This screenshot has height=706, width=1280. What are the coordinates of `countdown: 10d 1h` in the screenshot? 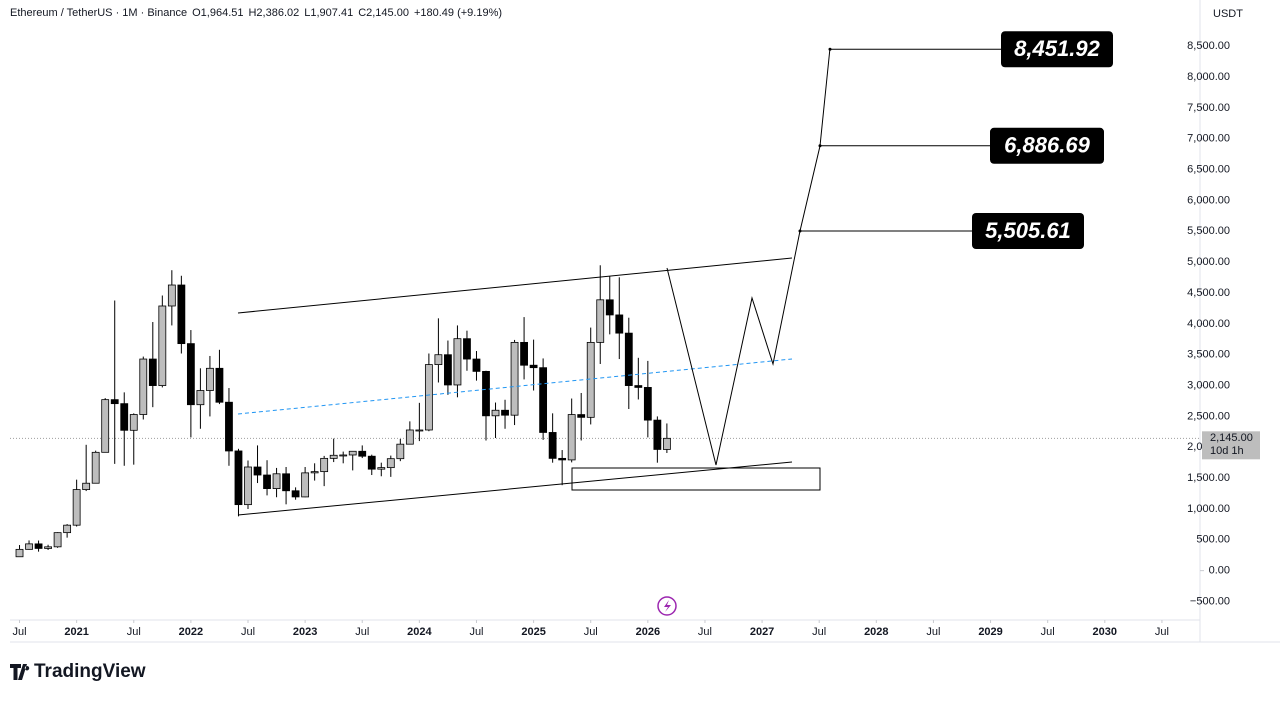 It's located at (1227, 451).